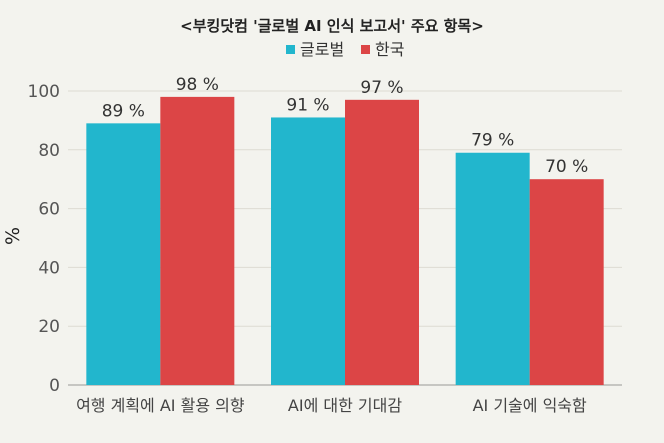  Describe the element at coordinates (54, 386) in the screenshot. I see `y-tick-label: 0` at that location.